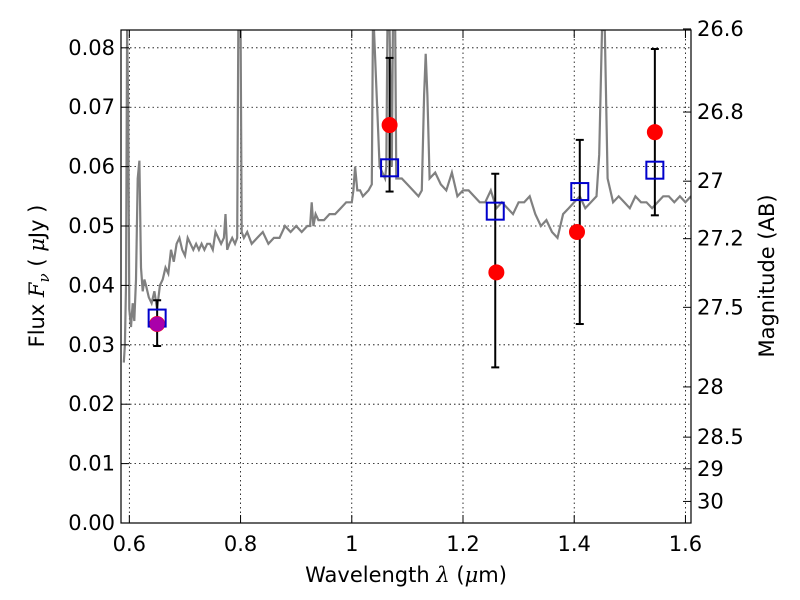 This screenshot has height=600, width=800. What do you see at coordinates (720, 307) in the screenshot?
I see `y2-tick-label: 27.5` at bounding box center [720, 307].